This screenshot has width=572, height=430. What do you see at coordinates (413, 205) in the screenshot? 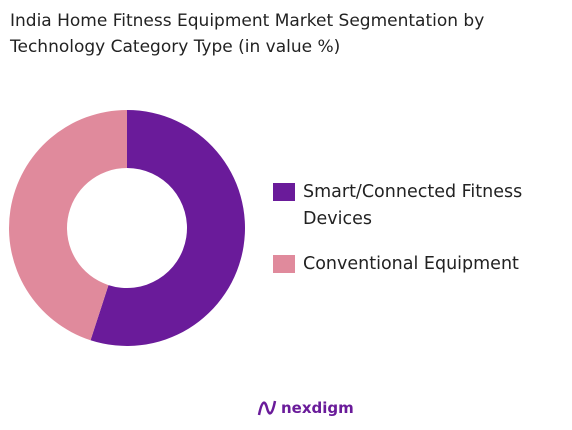
I see `legend-label: Smart/Connected Fitness Devices` at bounding box center [413, 205].